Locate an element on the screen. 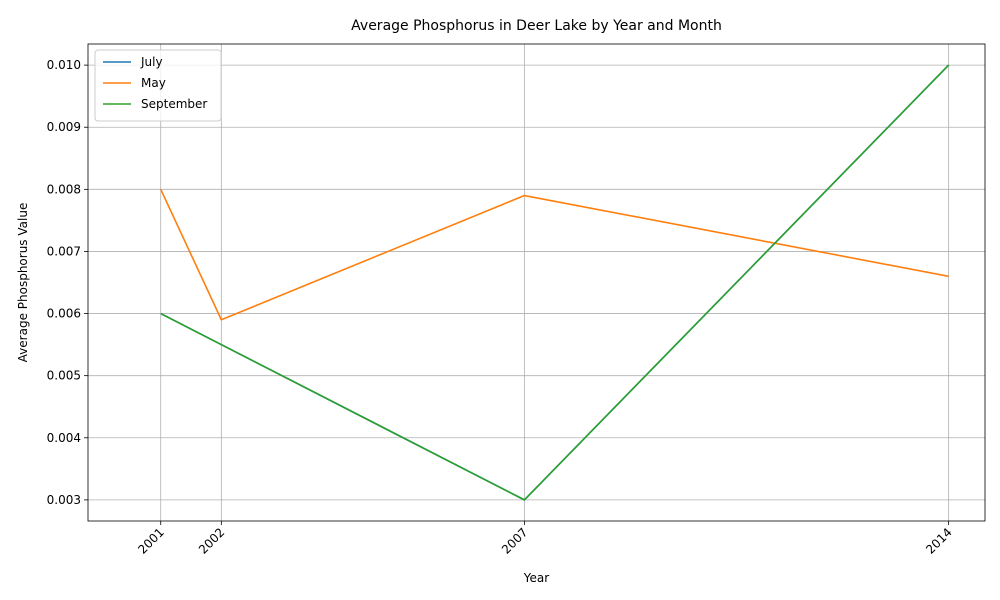 The image size is (1000, 600). x-tick-label: 2001 is located at coordinates (150, 540).